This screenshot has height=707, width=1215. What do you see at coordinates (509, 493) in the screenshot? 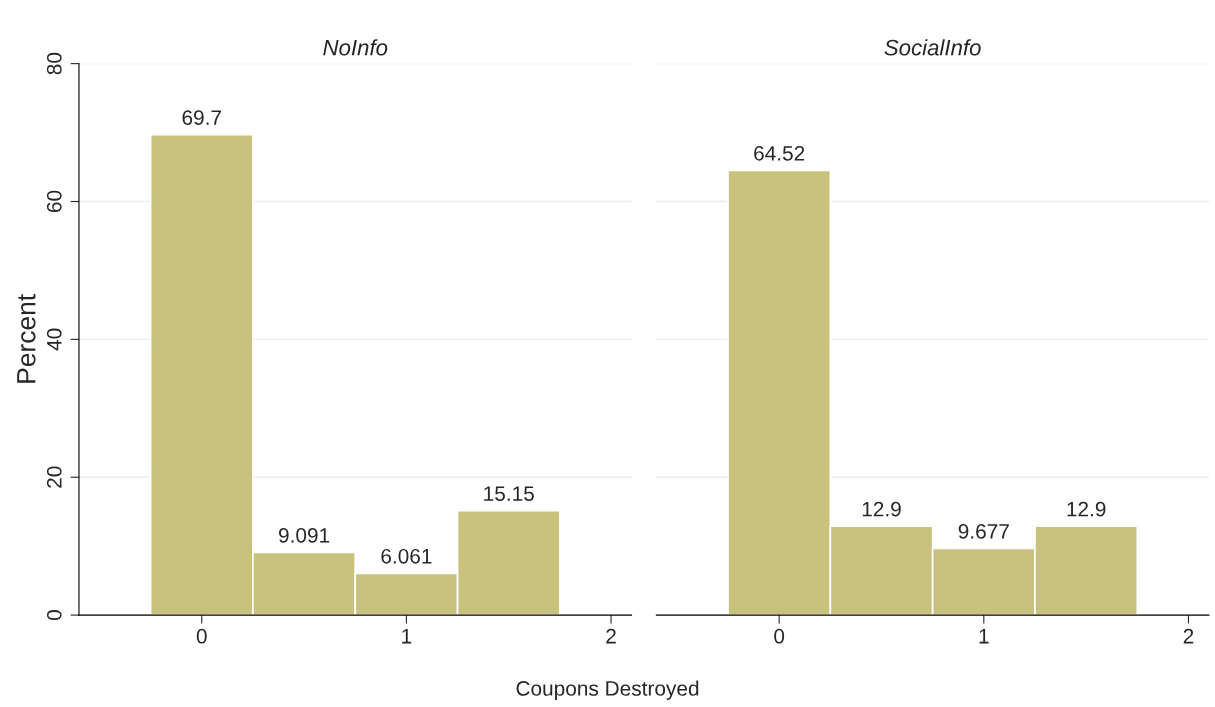
I see `data-label: 15.15` at bounding box center [509, 493].